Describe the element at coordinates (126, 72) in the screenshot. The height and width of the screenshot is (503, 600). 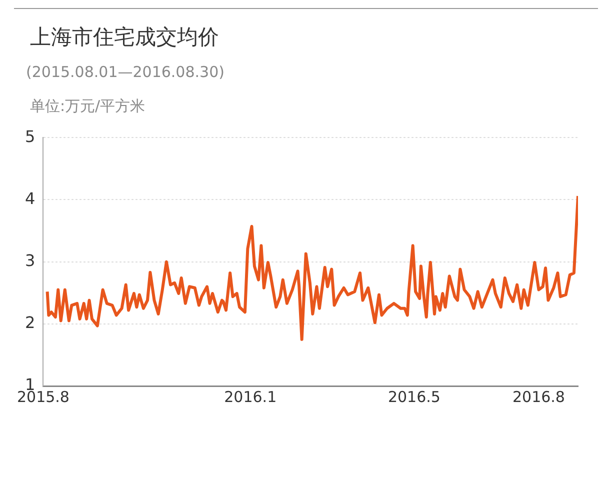
I see `chart-subtitle: (2015.08.01—2016.08.30)` at that location.